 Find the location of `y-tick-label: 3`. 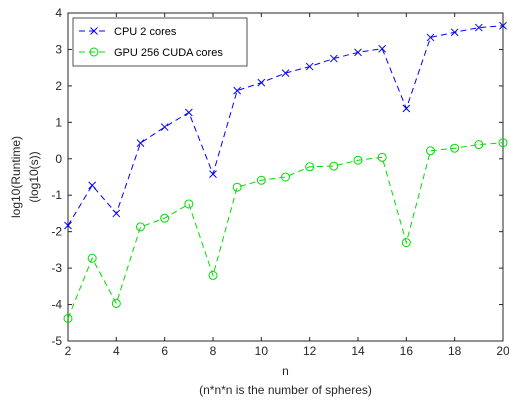

y-tick-label: 3 is located at coordinates (58, 49).